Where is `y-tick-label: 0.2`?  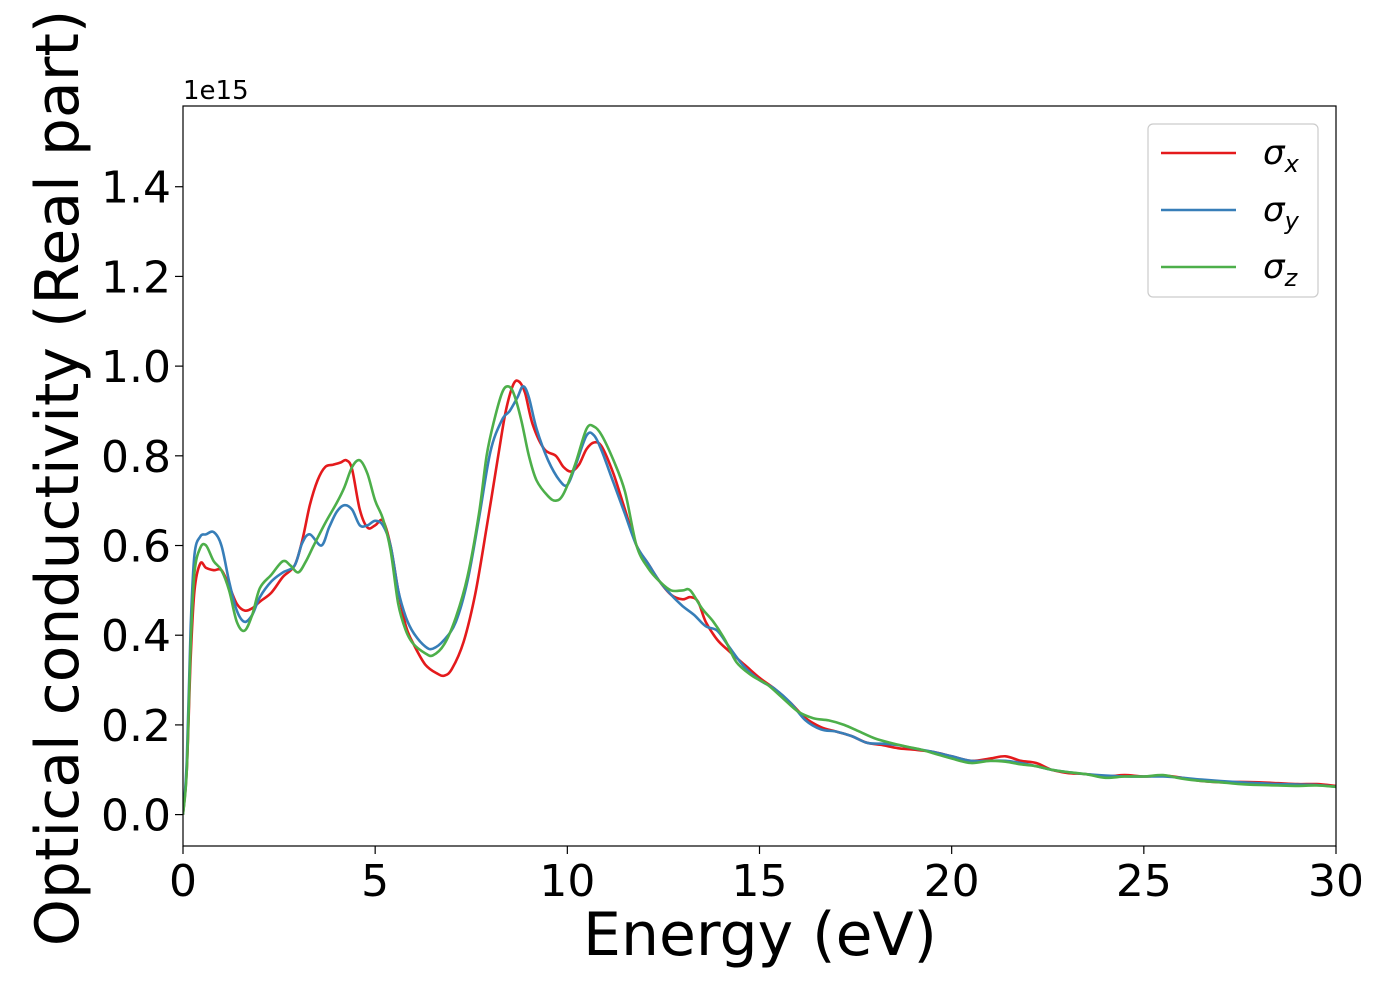
y-tick-label: 0.2 is located at coordinates (136, 726).